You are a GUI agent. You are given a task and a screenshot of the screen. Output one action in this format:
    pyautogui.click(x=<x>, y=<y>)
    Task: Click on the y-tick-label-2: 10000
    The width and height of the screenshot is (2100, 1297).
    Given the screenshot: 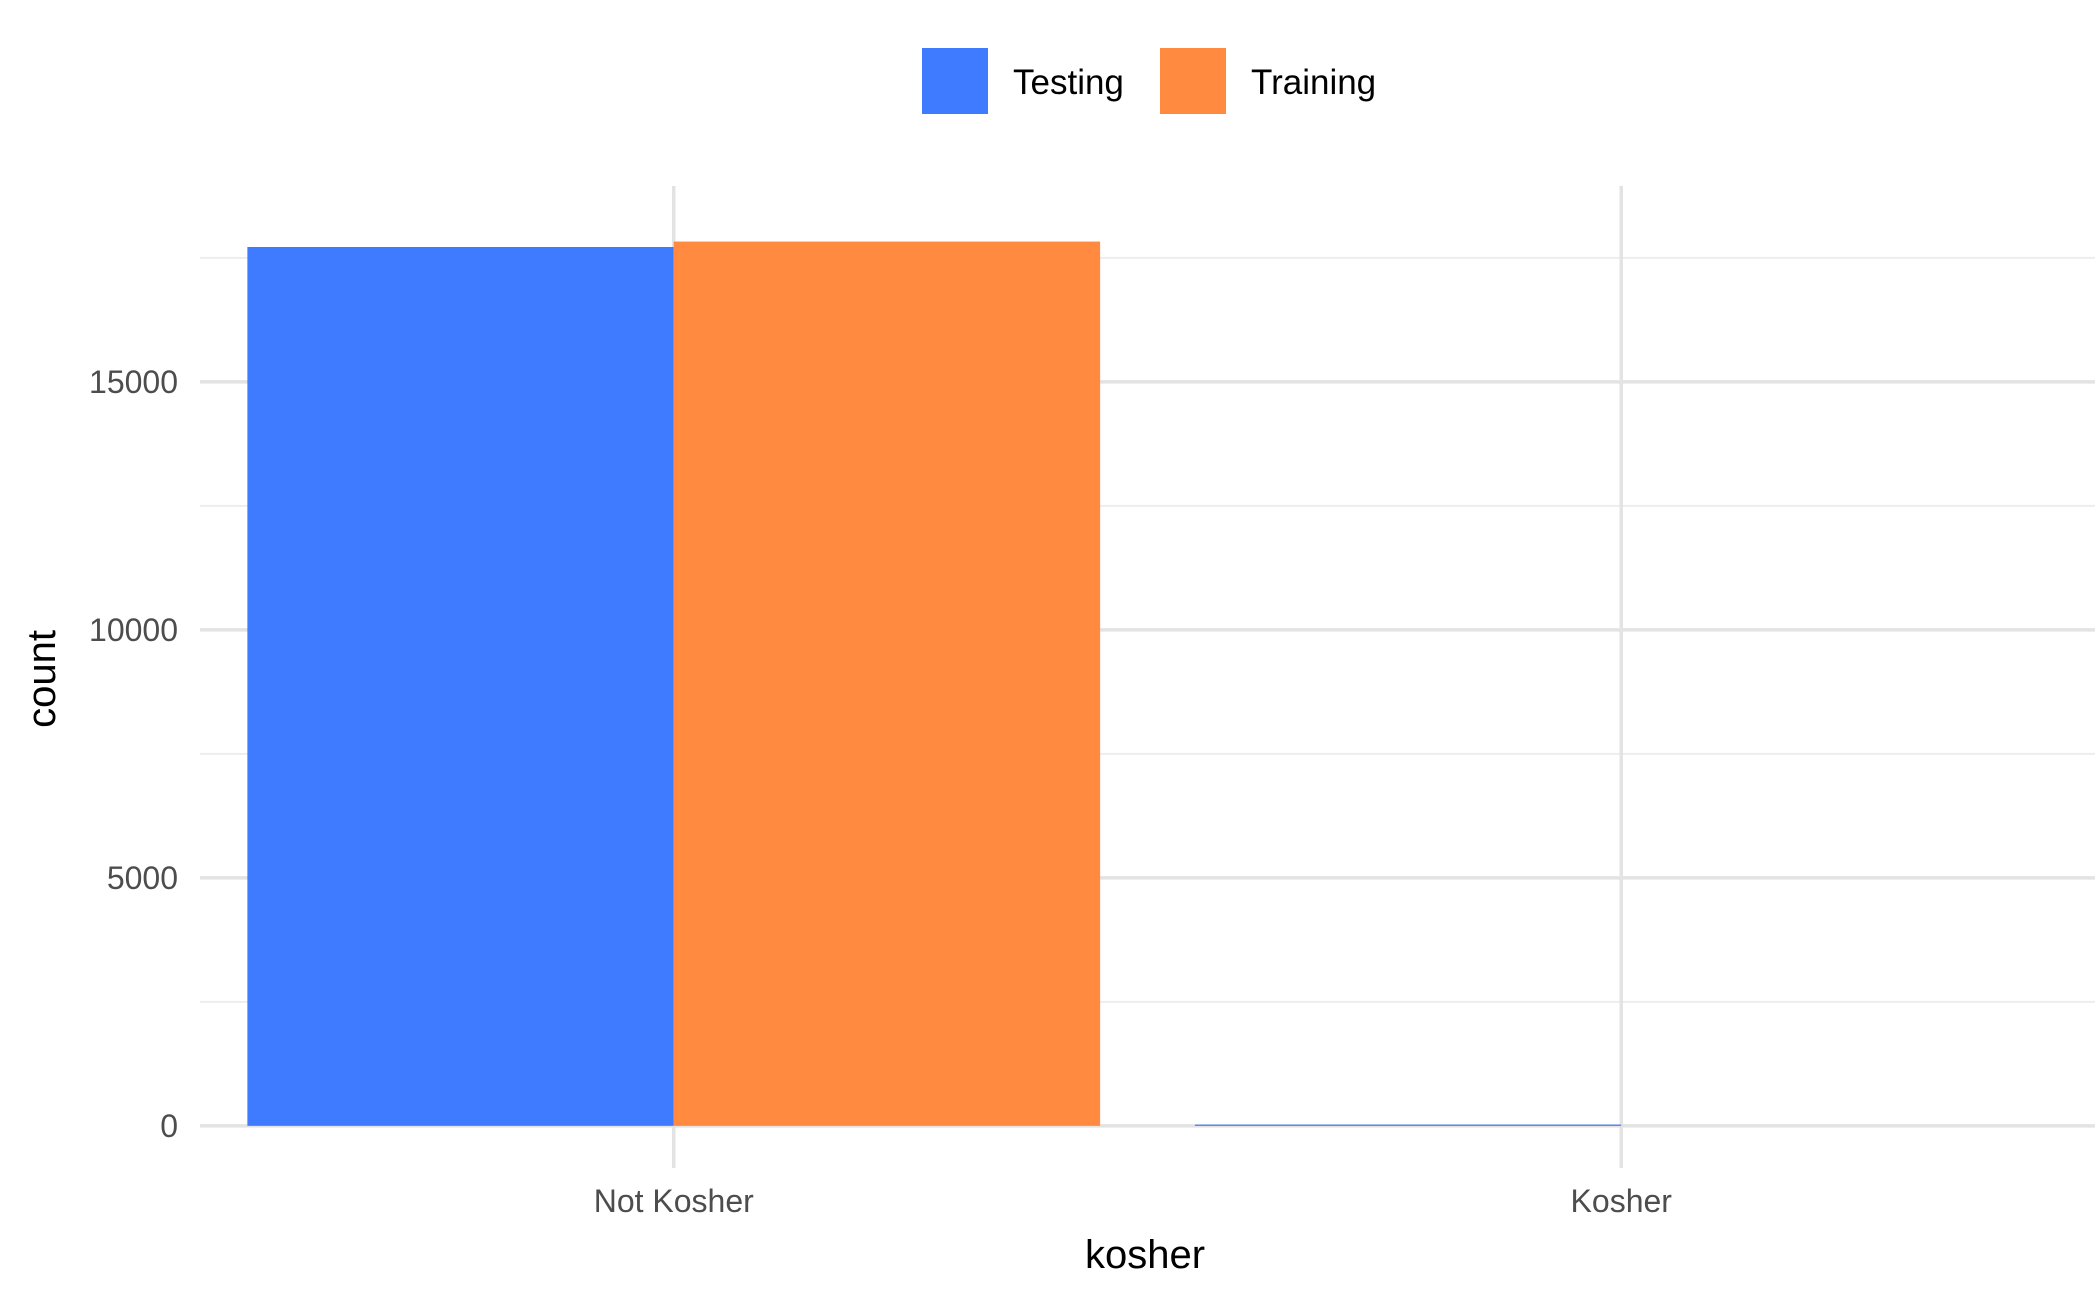 What is the action you would take?
    pyautogui.click(x=133, y=630)
    